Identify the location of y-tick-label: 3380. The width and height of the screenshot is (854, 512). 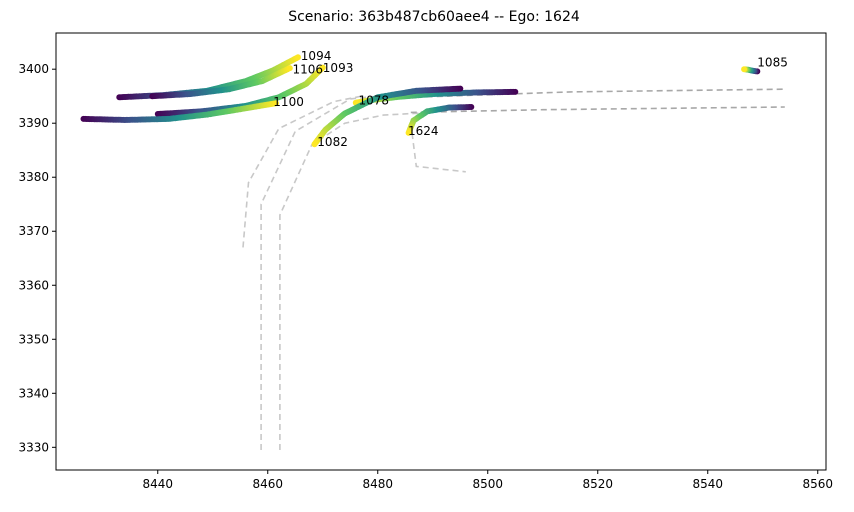
(33, 177).